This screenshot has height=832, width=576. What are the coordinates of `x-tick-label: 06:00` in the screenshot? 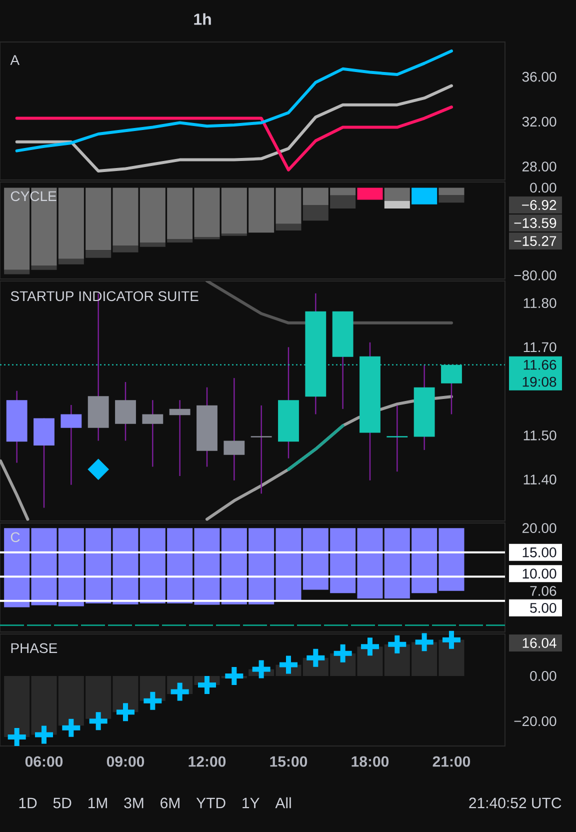 It's located at (44, 761).